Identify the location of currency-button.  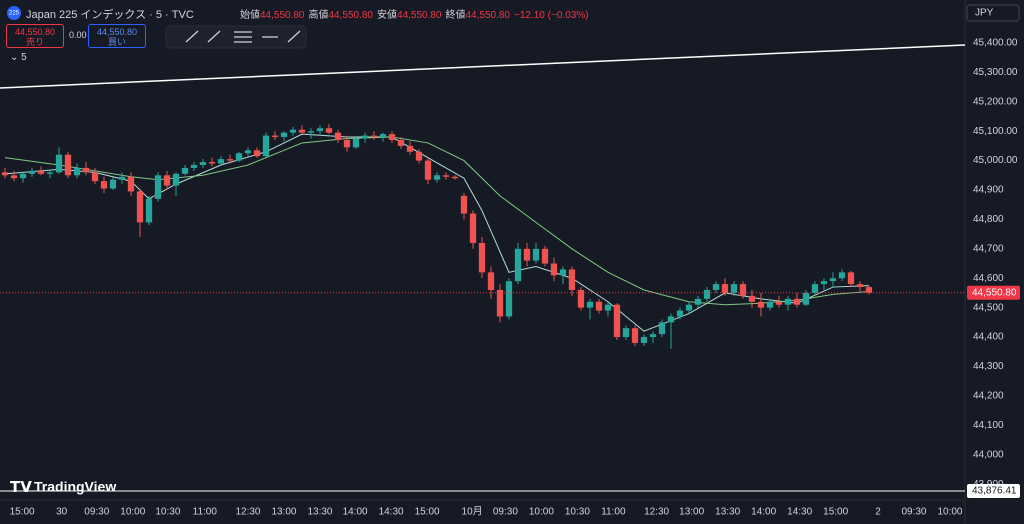
(993, 13).